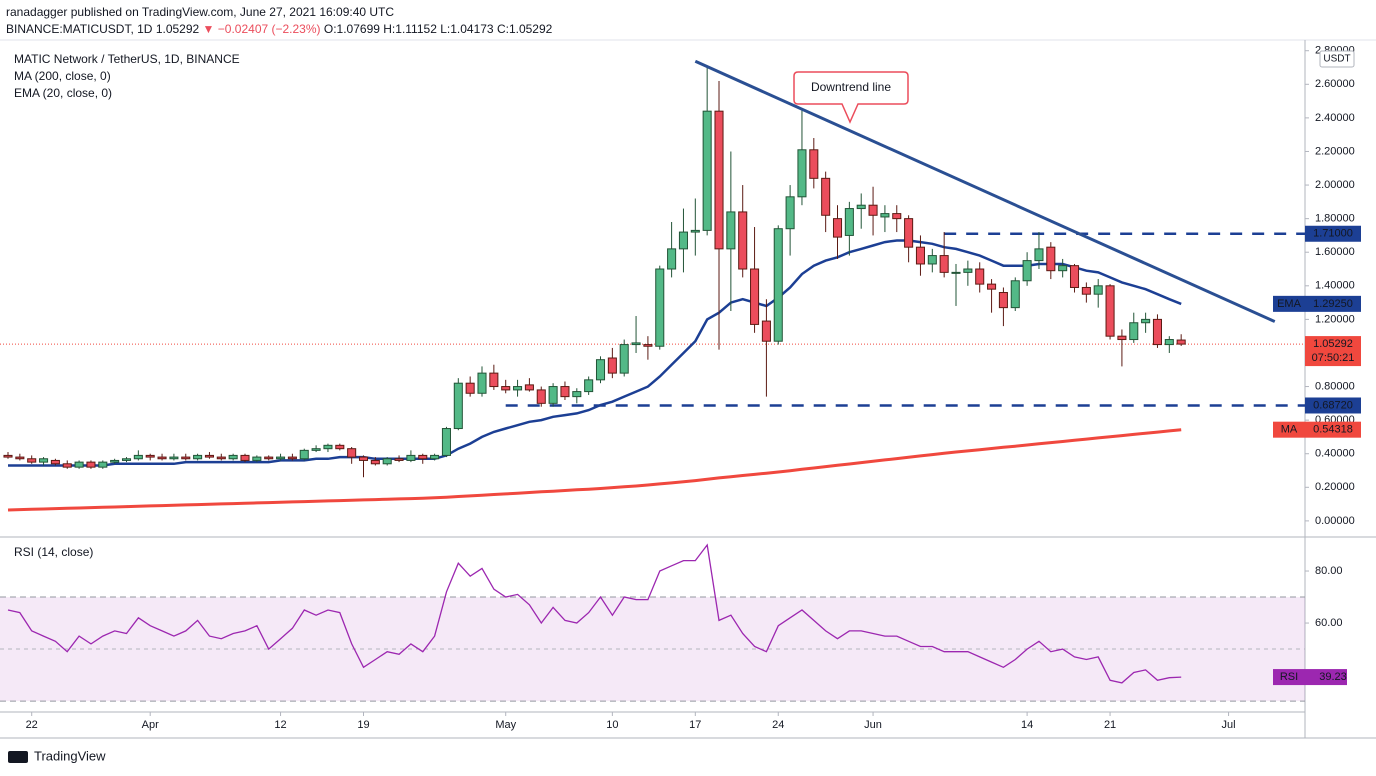  What do you see at coordinates (209, 29) in the screenshot?
I see `arrow: ▼` at bounding box center [209, 29].